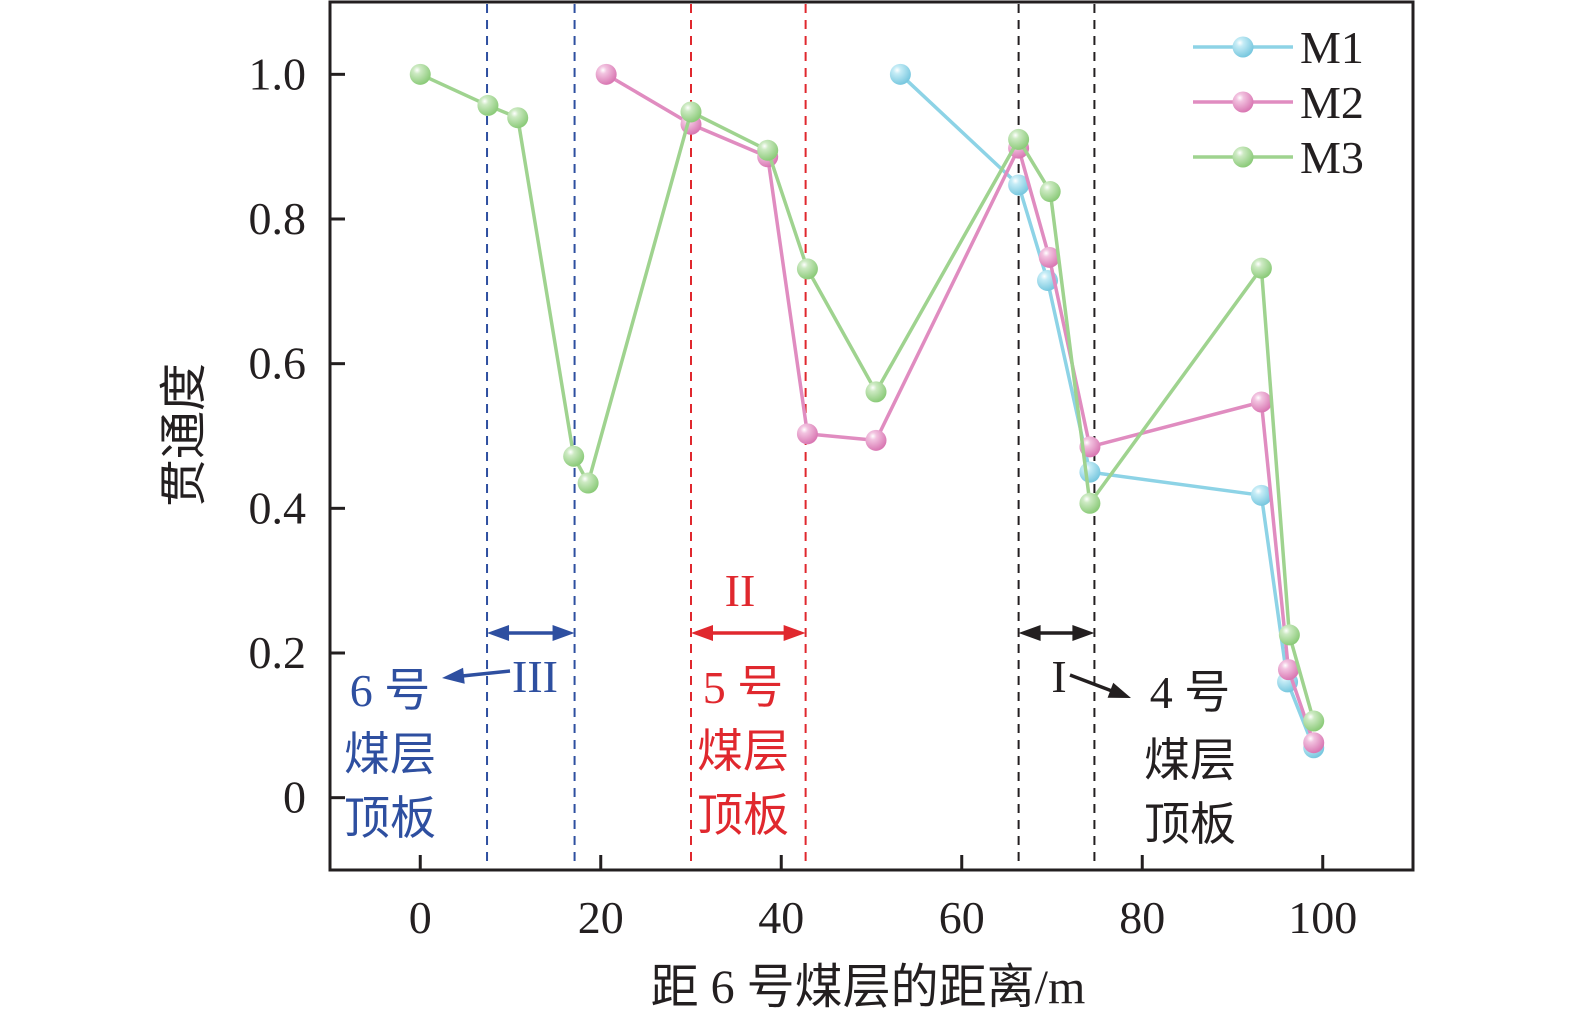 This screenshot has width=1575, height=1026. Describe the element at coordinates (278, 363) in the screenshot. I see `y-tick-label: 0.6` at that location.